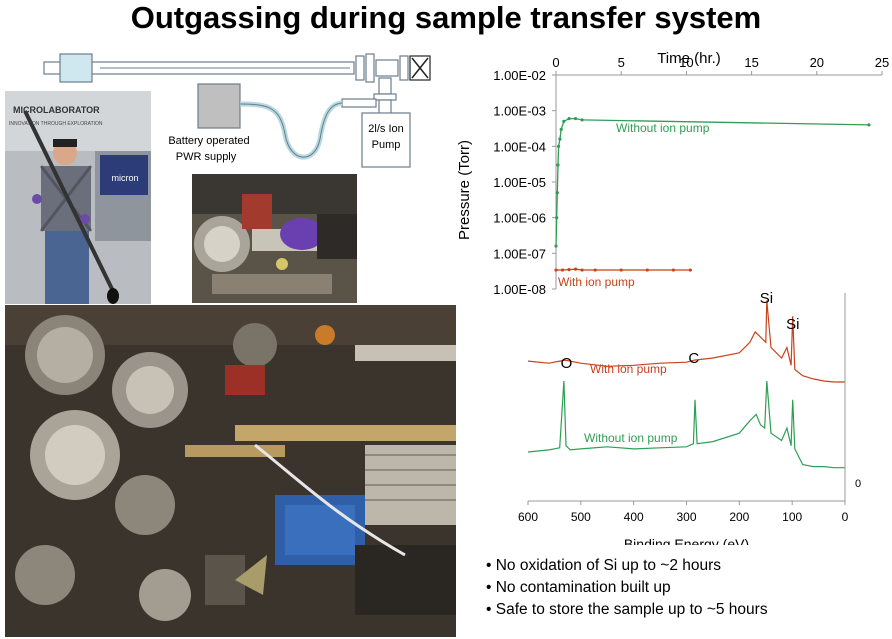  I want to click on person-sign-text: micron, so click(124, 178).